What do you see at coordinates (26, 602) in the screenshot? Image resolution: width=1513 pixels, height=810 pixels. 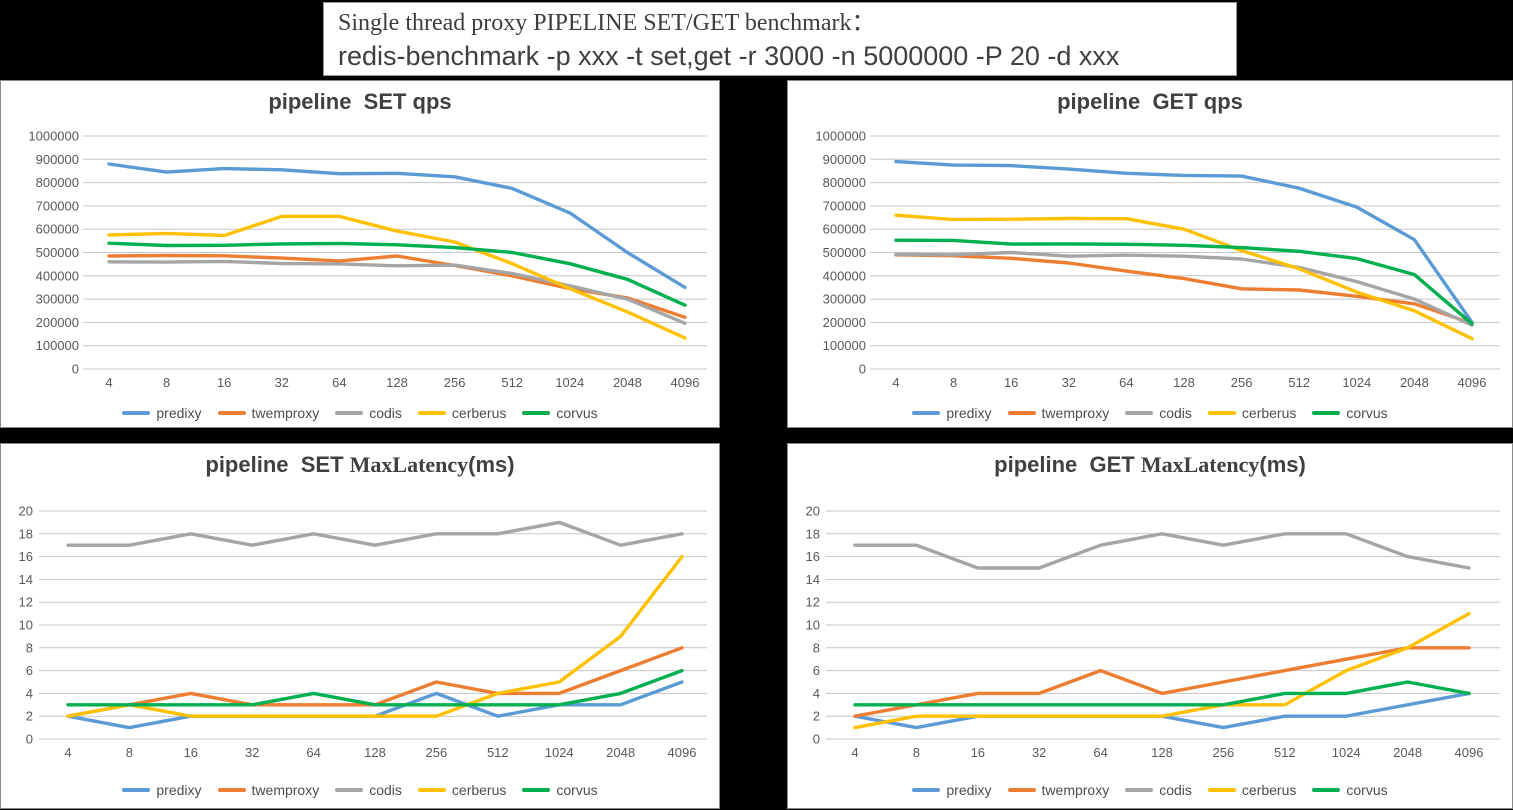 I see `svg-text: 12` at bounding box center [26, 602].